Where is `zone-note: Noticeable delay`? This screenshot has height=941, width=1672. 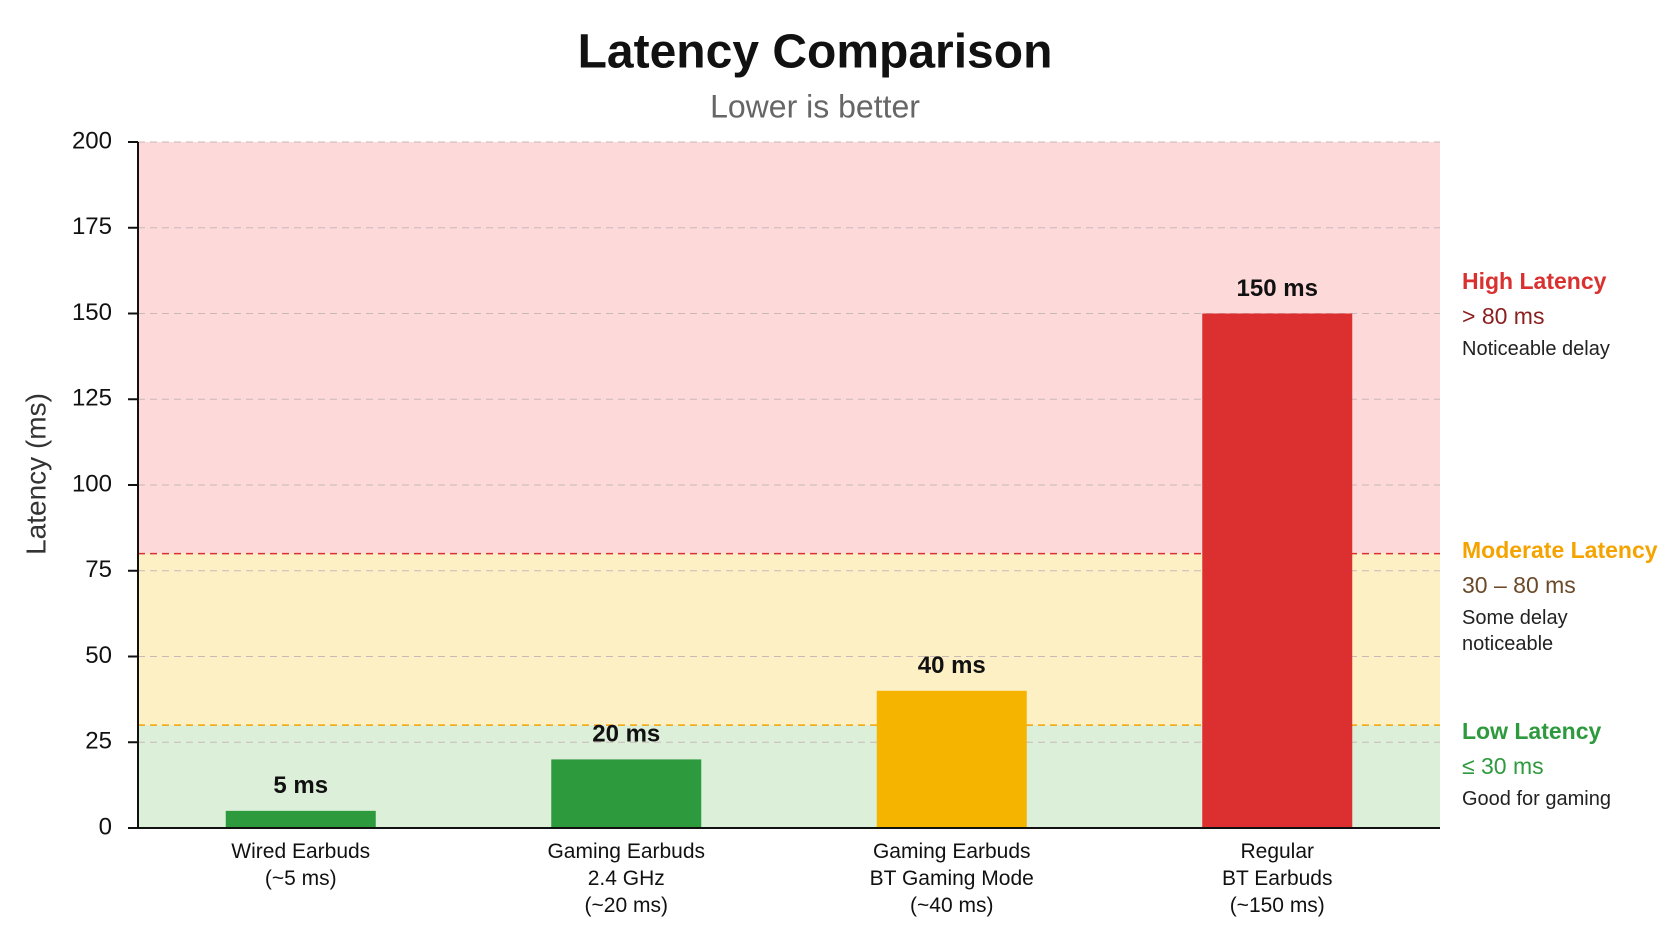
zone-note: Noticeable delay is located at coordinates (1536, 349).